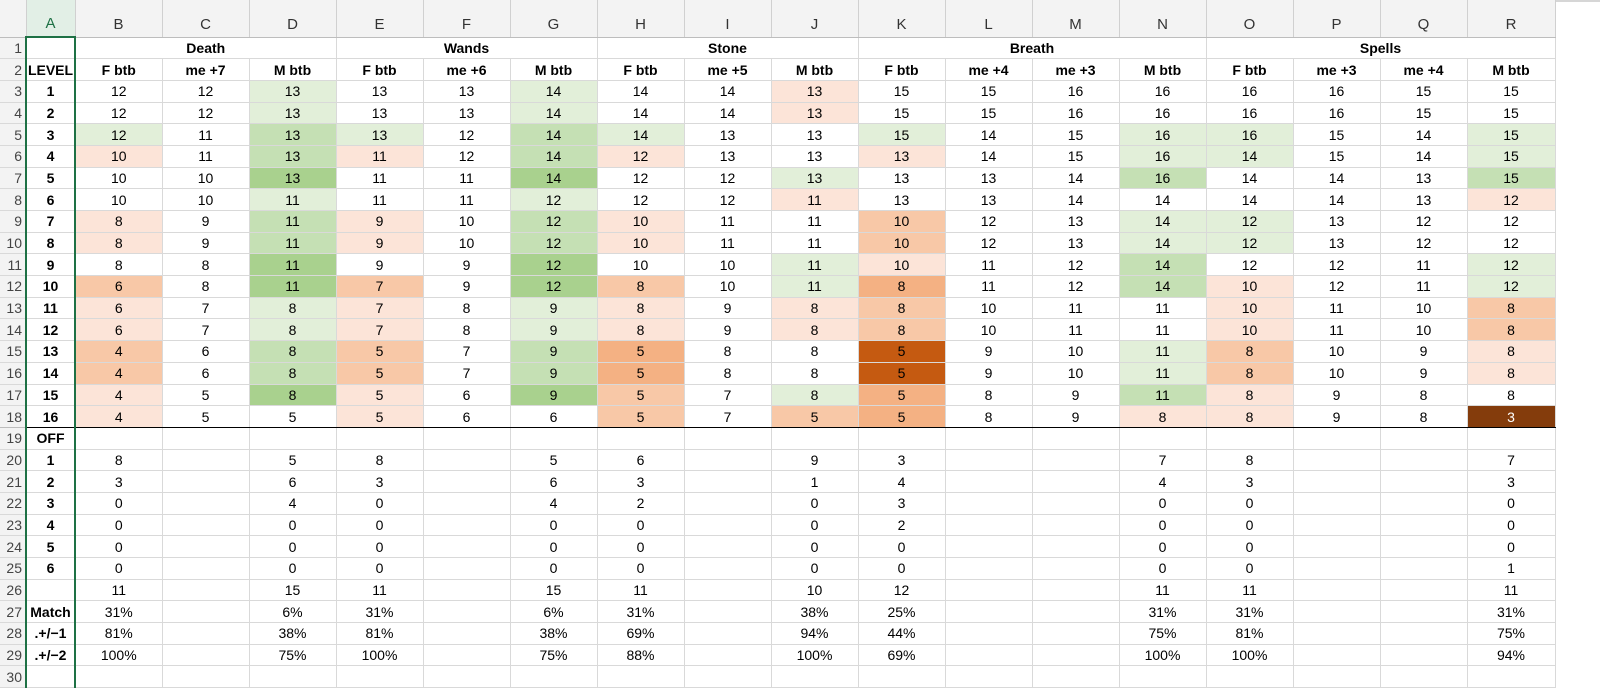 The height and width of the screenshot is (688, 1600). Describe the element at coordinates (13, 308) in the screenshot. I see `row-header: 13` at that location.